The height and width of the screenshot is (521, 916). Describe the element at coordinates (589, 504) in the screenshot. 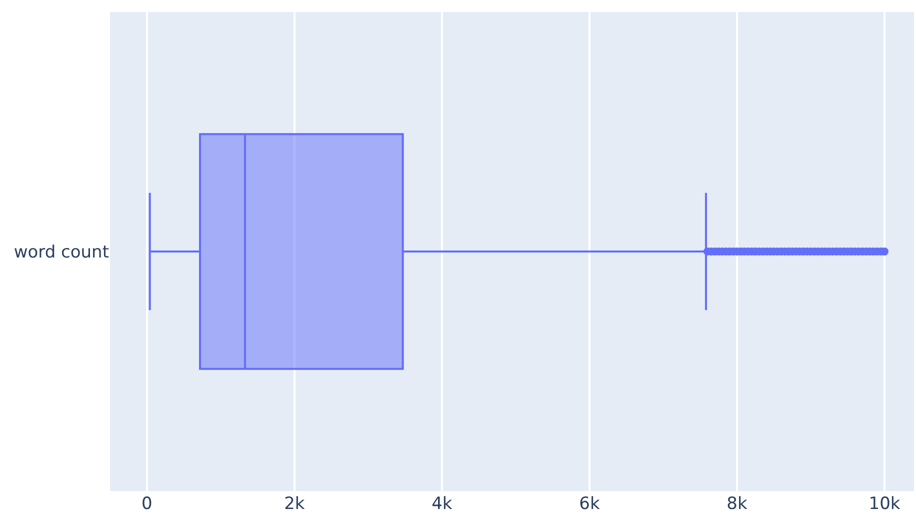

I see `x-tick-label: 6k` at that location.